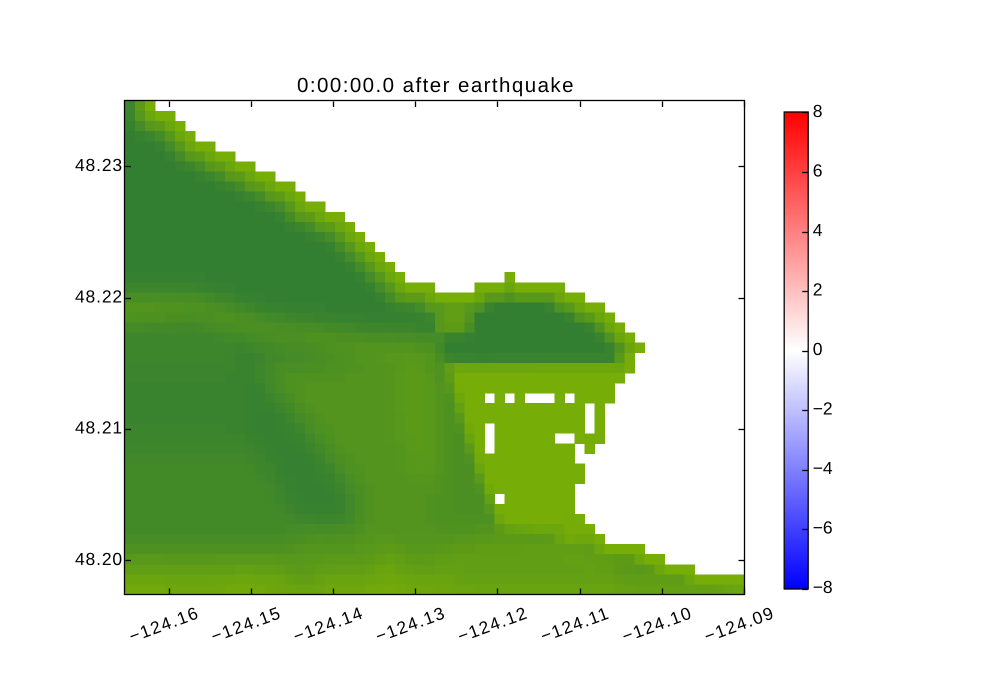 The height and width of the screenshot is (700, 1000). What do you see at coordinates (823, 408) in the screenshot?
I see `svg-text: −2` at bounding box center [823, 408].